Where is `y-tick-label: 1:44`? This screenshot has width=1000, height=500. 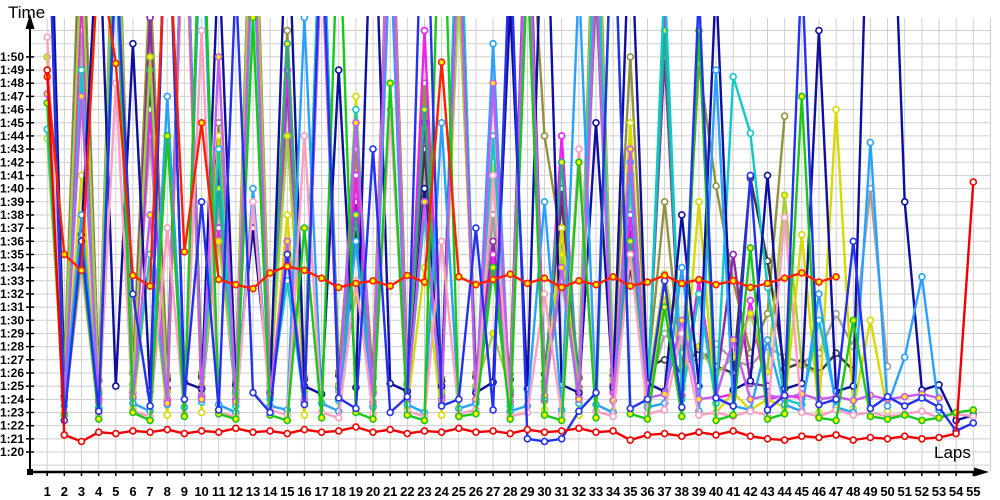 y-tick-label: 1:44 is located at coordinates (12, 136).